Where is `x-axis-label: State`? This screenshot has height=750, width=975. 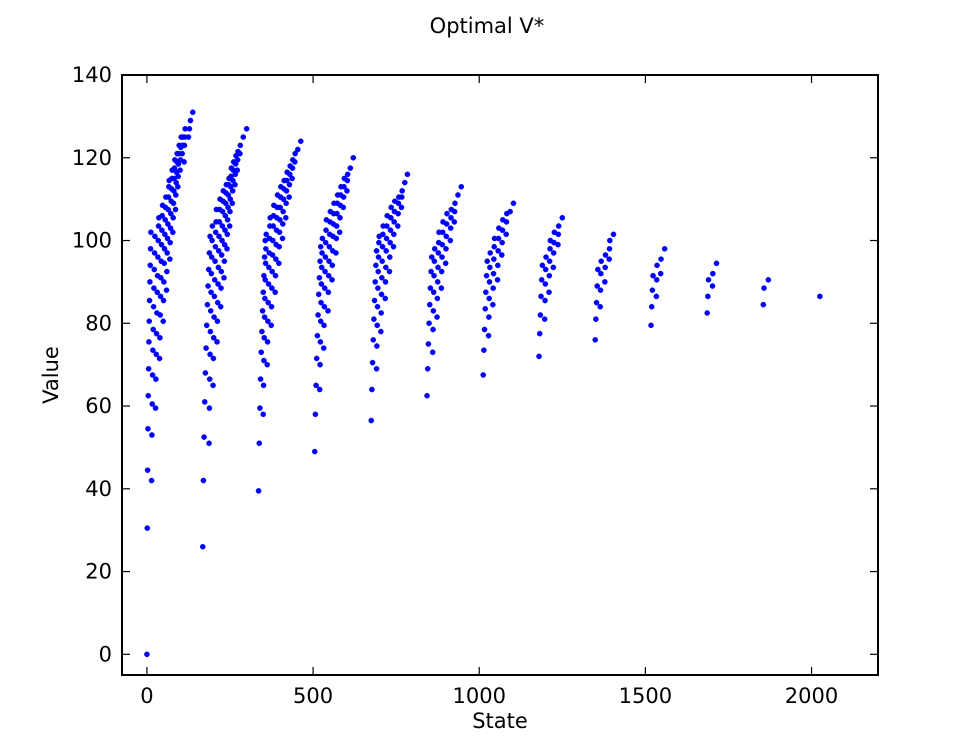
x-axis-label: State is located at coordinates (500, 721).